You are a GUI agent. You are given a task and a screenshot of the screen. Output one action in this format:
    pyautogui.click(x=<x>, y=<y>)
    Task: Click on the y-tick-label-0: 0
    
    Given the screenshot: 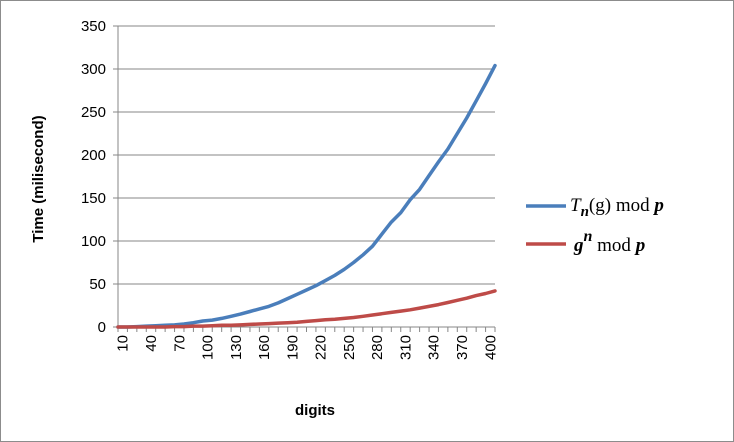 What is the action you would take?
    pyautogui.click(x=102, y=327)
    